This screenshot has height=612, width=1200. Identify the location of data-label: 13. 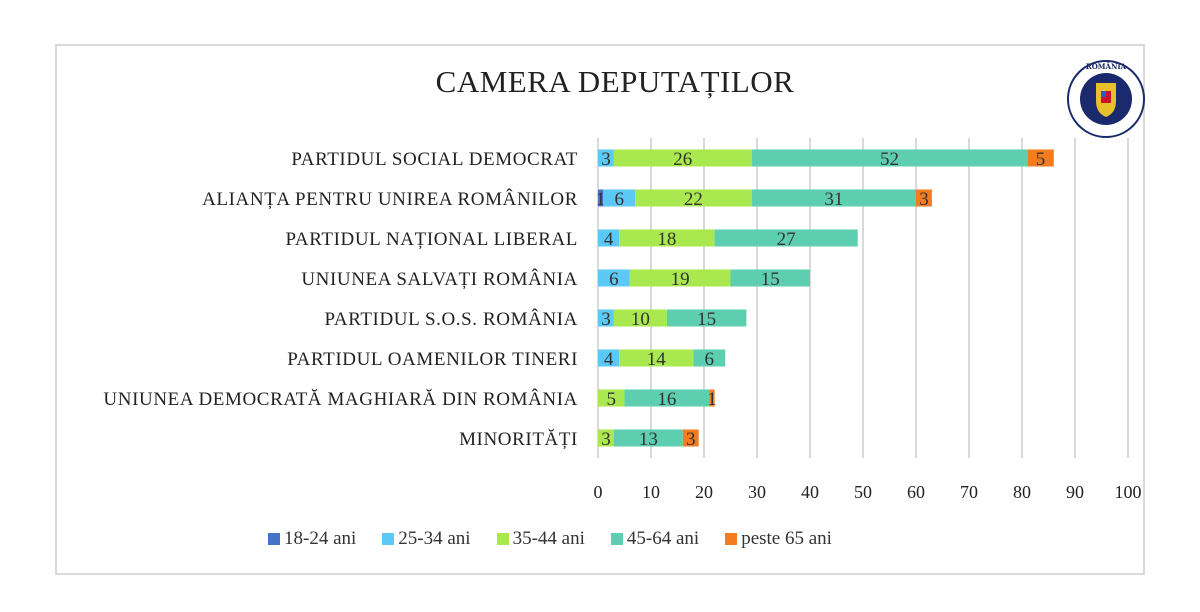
(648, 439).